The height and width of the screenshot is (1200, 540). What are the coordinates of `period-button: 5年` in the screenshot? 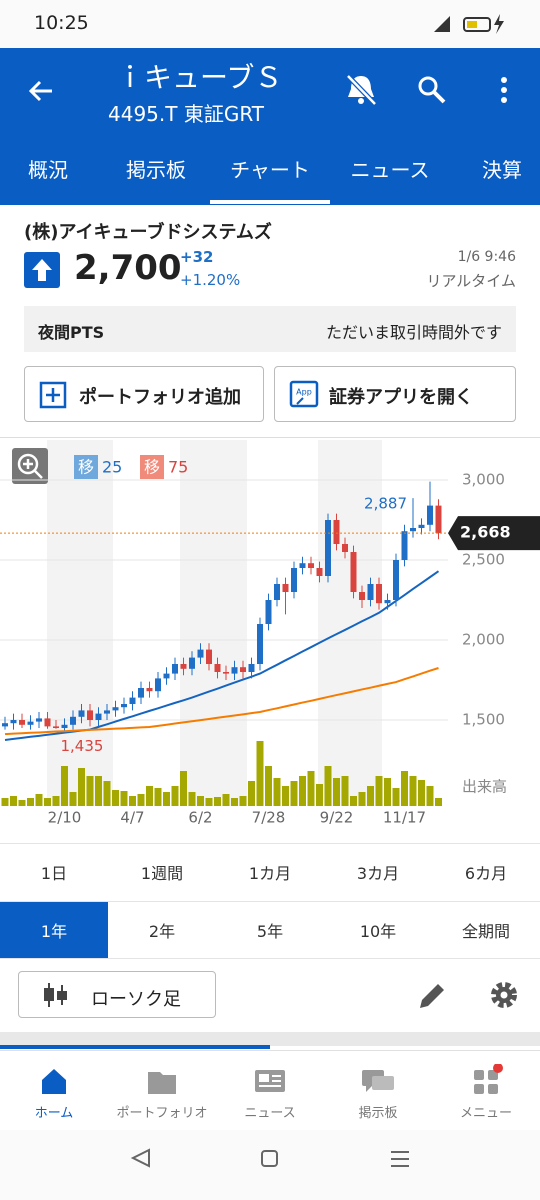 It's located at (270, 931).